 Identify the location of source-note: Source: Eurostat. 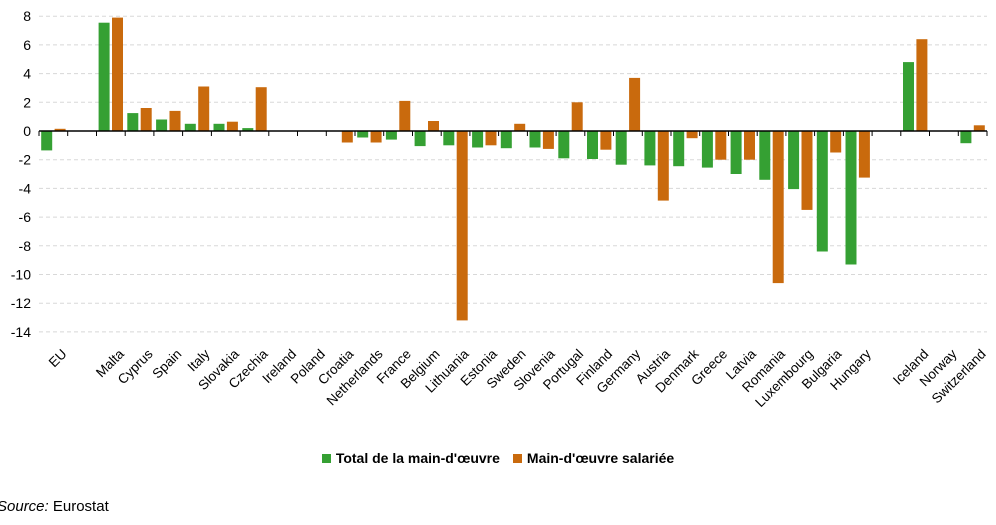
(54, 506).